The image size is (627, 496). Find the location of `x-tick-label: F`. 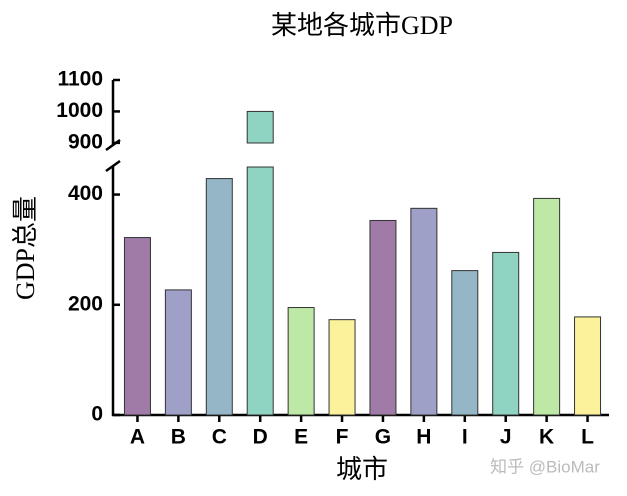

x-tick-label: F is located at coordinates (342, 437).